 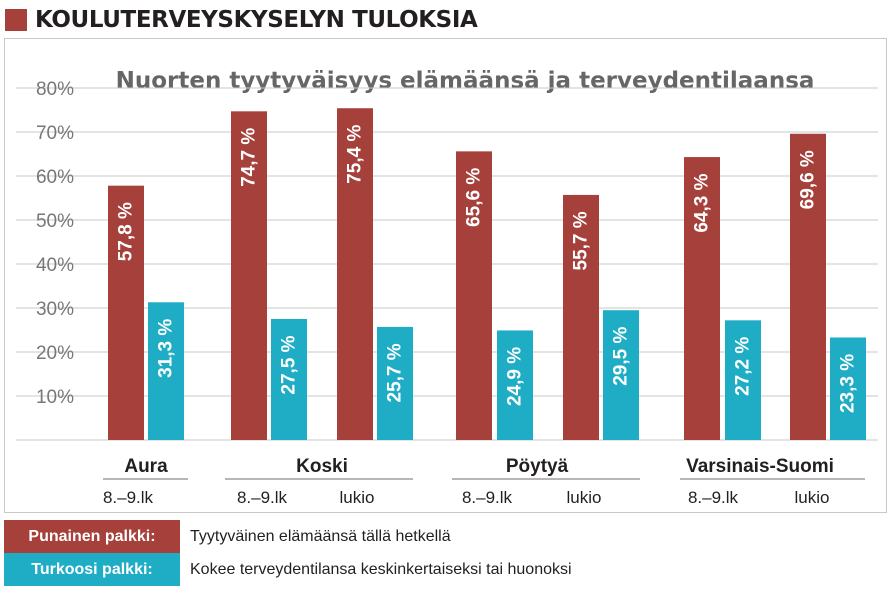 What do you see at coordinates (249, 157) in the screenshot?
I see `red-value-label: 74,7 %` at bounding box center [249, 157].